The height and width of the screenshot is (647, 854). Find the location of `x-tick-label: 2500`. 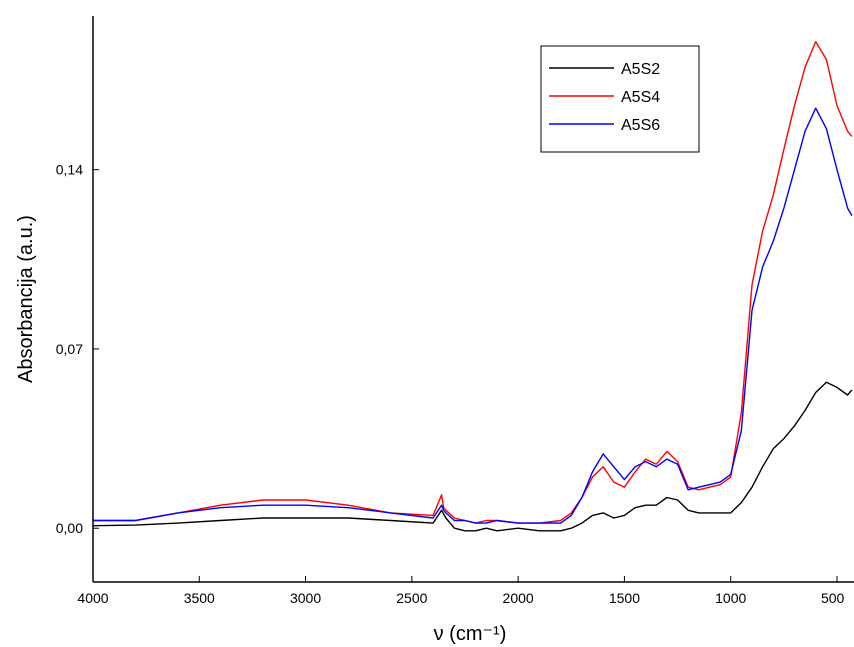

x-tick-label: 2500 is located at coordinates (411, 598).